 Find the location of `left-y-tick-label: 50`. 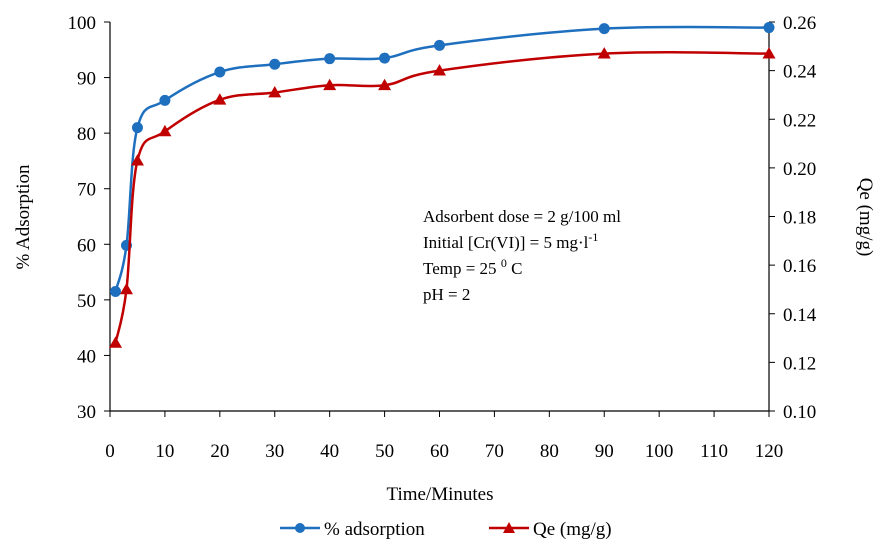

left-y-tick-label: 50 is located at coordinates (86, 301).